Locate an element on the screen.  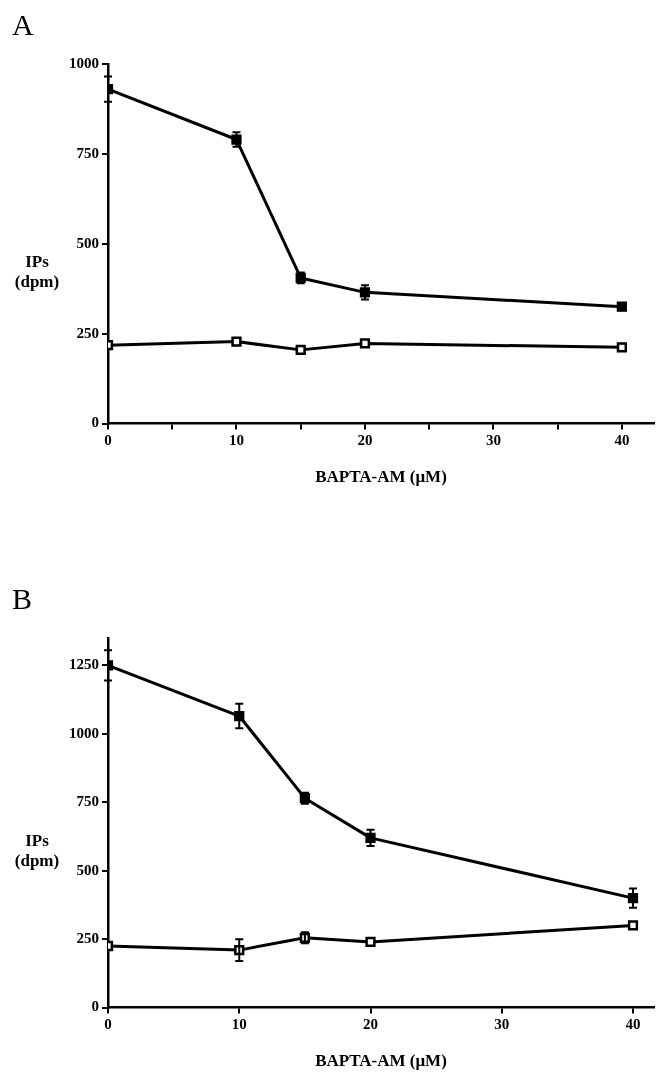
chart-title: A is located at coordinates (23, 25).